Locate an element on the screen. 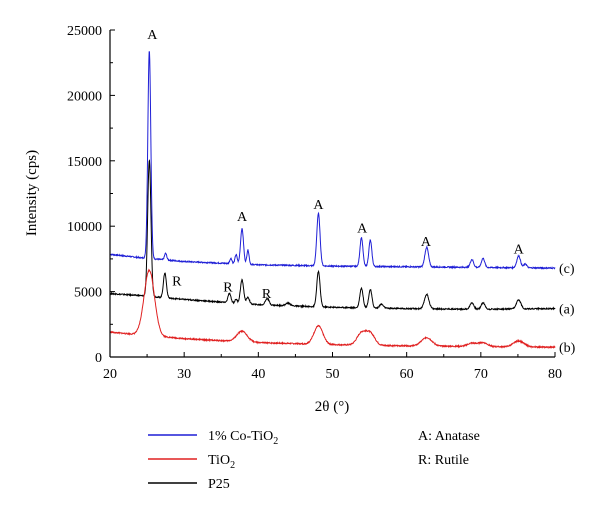 Image resolution: width=600 pixels, height=518 pixels. key-rutile: R: Rutile is located at coordinates (443, 460).